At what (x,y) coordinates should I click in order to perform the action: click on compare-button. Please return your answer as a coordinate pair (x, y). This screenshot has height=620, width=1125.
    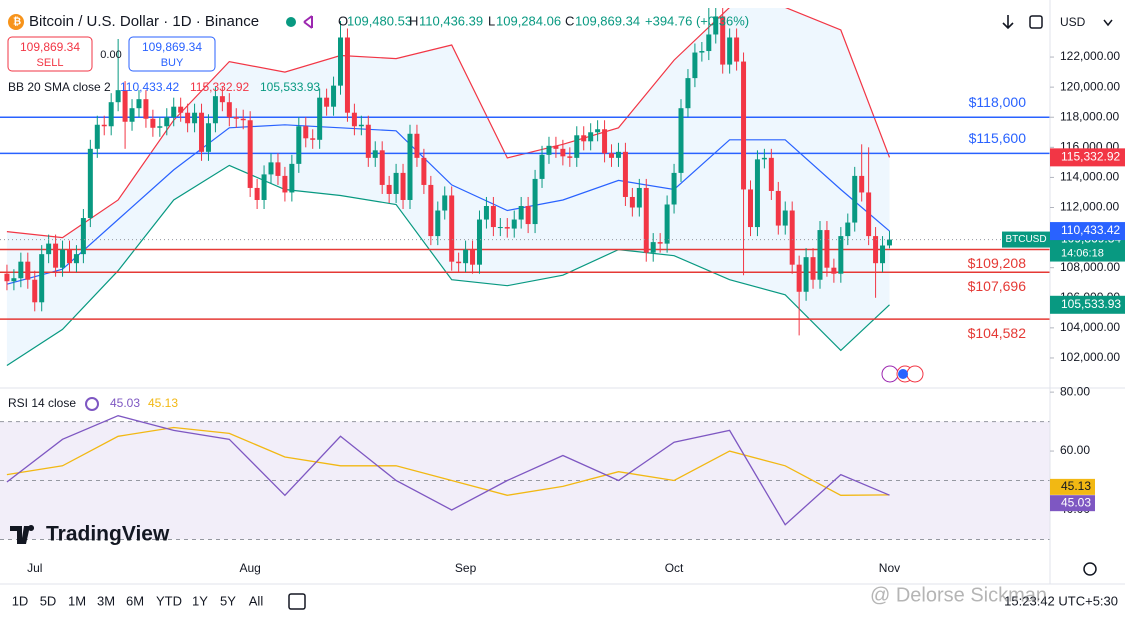
    Looking at the image, I should click on (1036, 22).